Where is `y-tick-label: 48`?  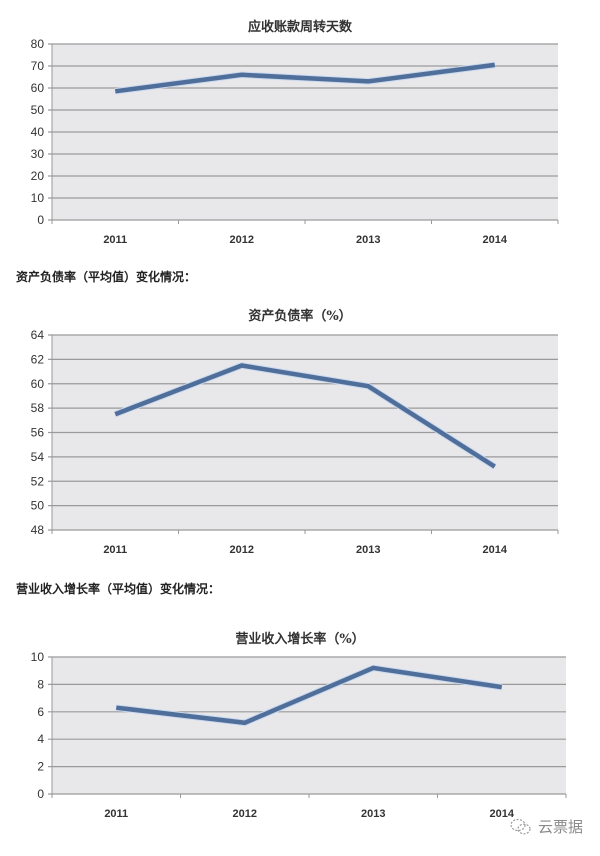 y-tick-label: 48 is located at coordinates (38, 530).